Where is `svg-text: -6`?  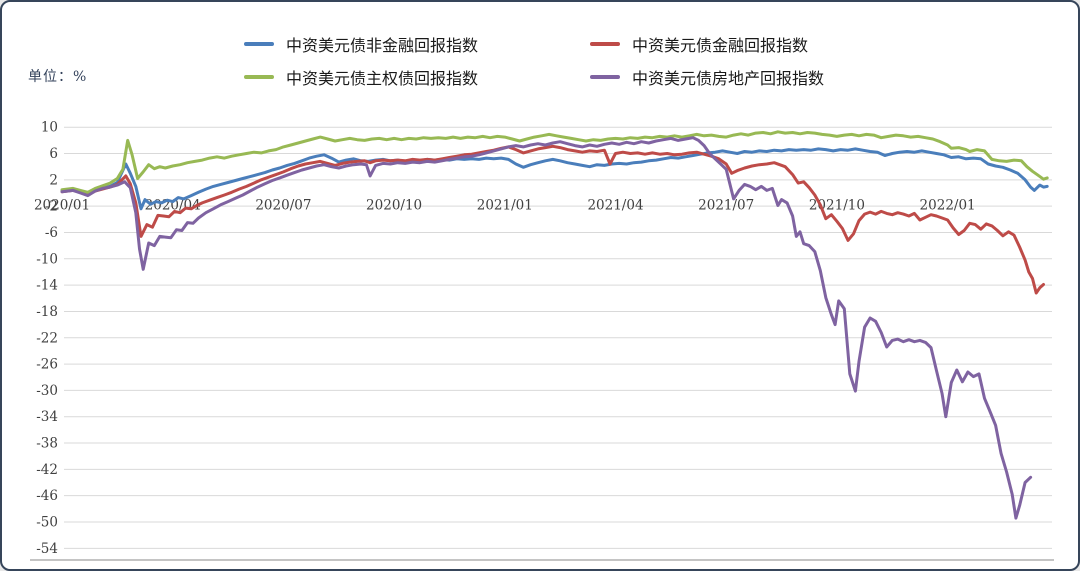
svg-text: -6 is located at coordinates (51, 233).